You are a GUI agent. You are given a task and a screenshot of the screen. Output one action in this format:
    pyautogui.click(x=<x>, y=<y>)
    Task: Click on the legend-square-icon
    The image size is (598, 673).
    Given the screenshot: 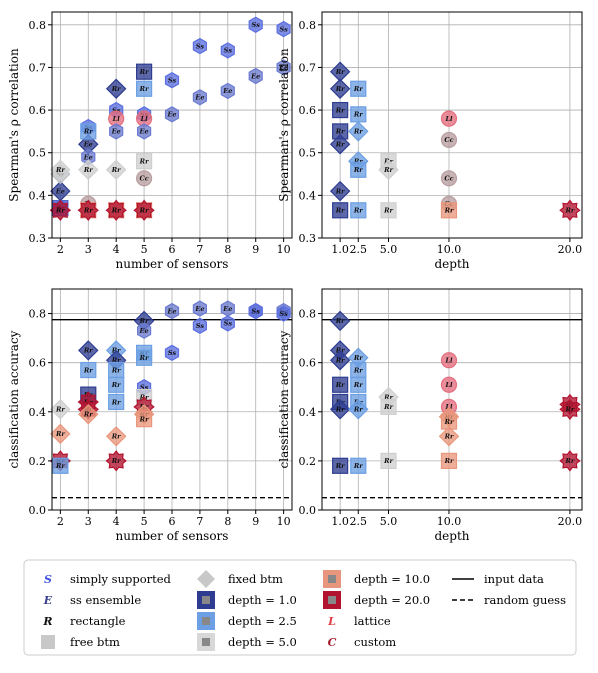 What is the action you would take?
    pyautogui.click(x=48, y=642)
    